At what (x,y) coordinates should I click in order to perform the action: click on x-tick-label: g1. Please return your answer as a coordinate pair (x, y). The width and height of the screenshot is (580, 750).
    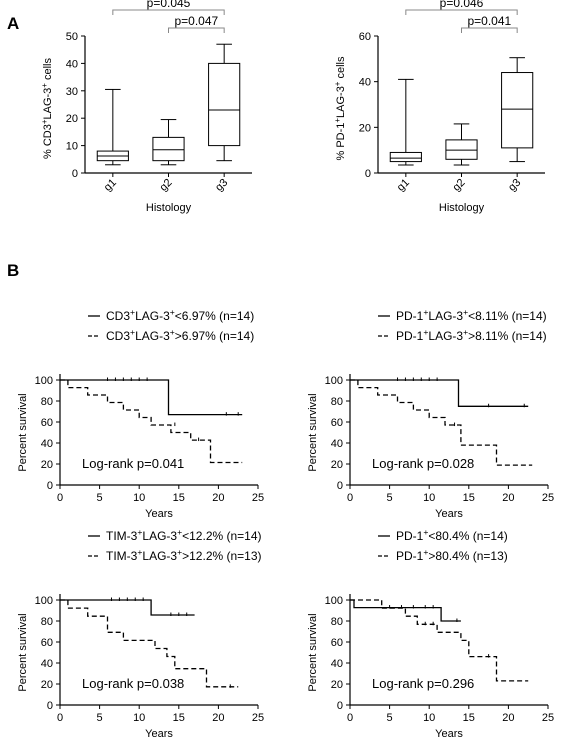
    Looking at the image, I should click on (110, 185).